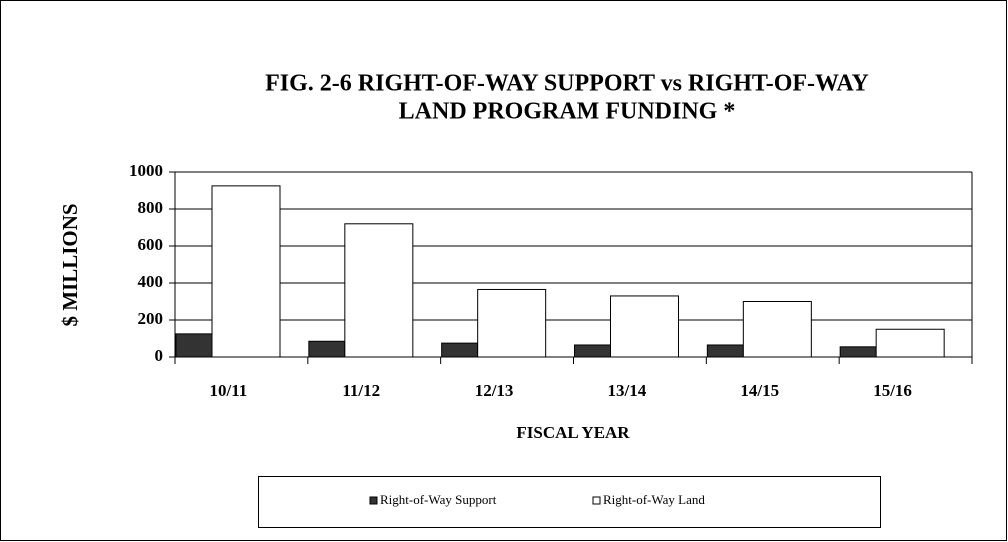 The image size is (1008, 542). What do you see at coordinates (759, 390) in the screenshot?
I see `x-tick-label: 14/15` at bounding box center [759, 390].